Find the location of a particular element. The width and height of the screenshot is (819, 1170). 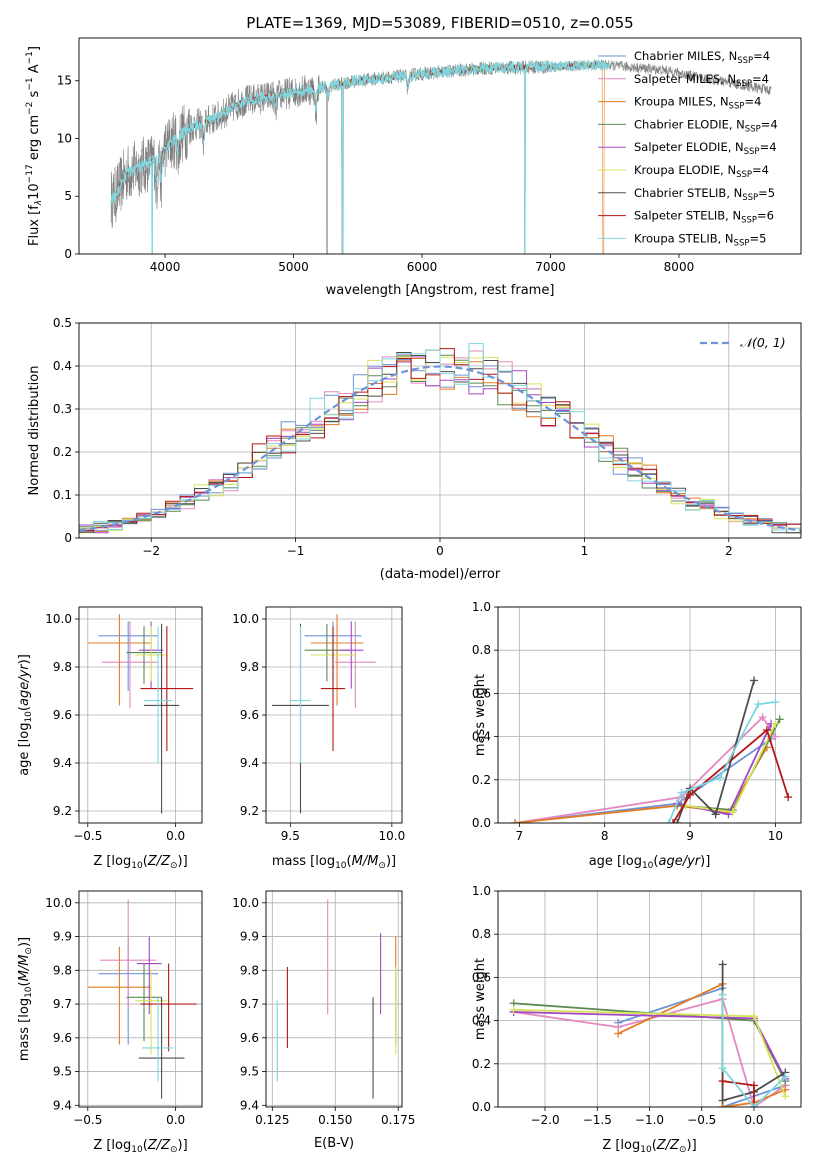

age_vs_mass-plot-area is located at coordinates (324, 714).